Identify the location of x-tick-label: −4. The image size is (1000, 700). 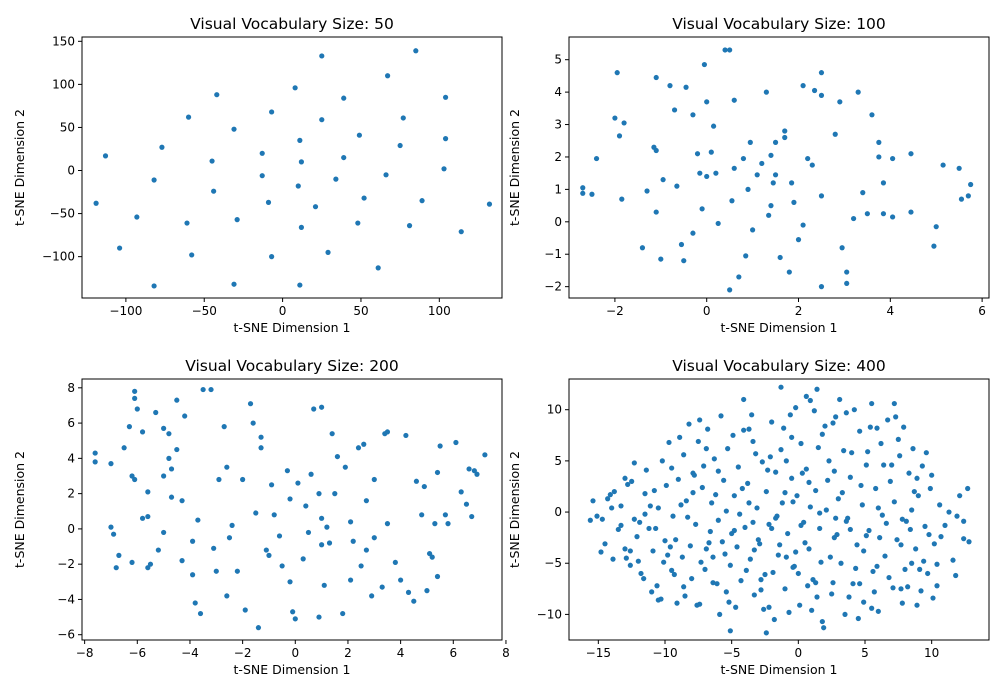
(190, 653).